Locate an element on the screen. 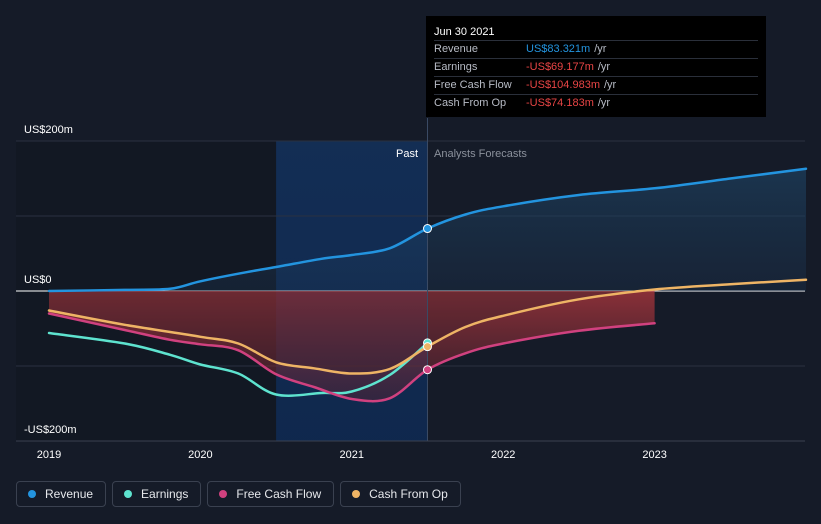  legend-label: Earnings is located at coordinates (165, 494).